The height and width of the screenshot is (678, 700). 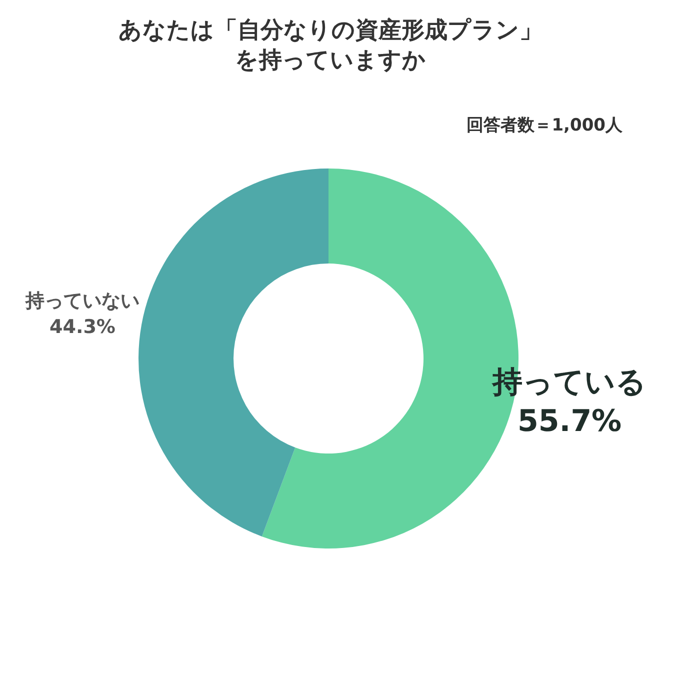 What do you see at coordinates (570, 422) in the screenshot?
I see `data-label: 55.7%` at bounding box center [570, 422].